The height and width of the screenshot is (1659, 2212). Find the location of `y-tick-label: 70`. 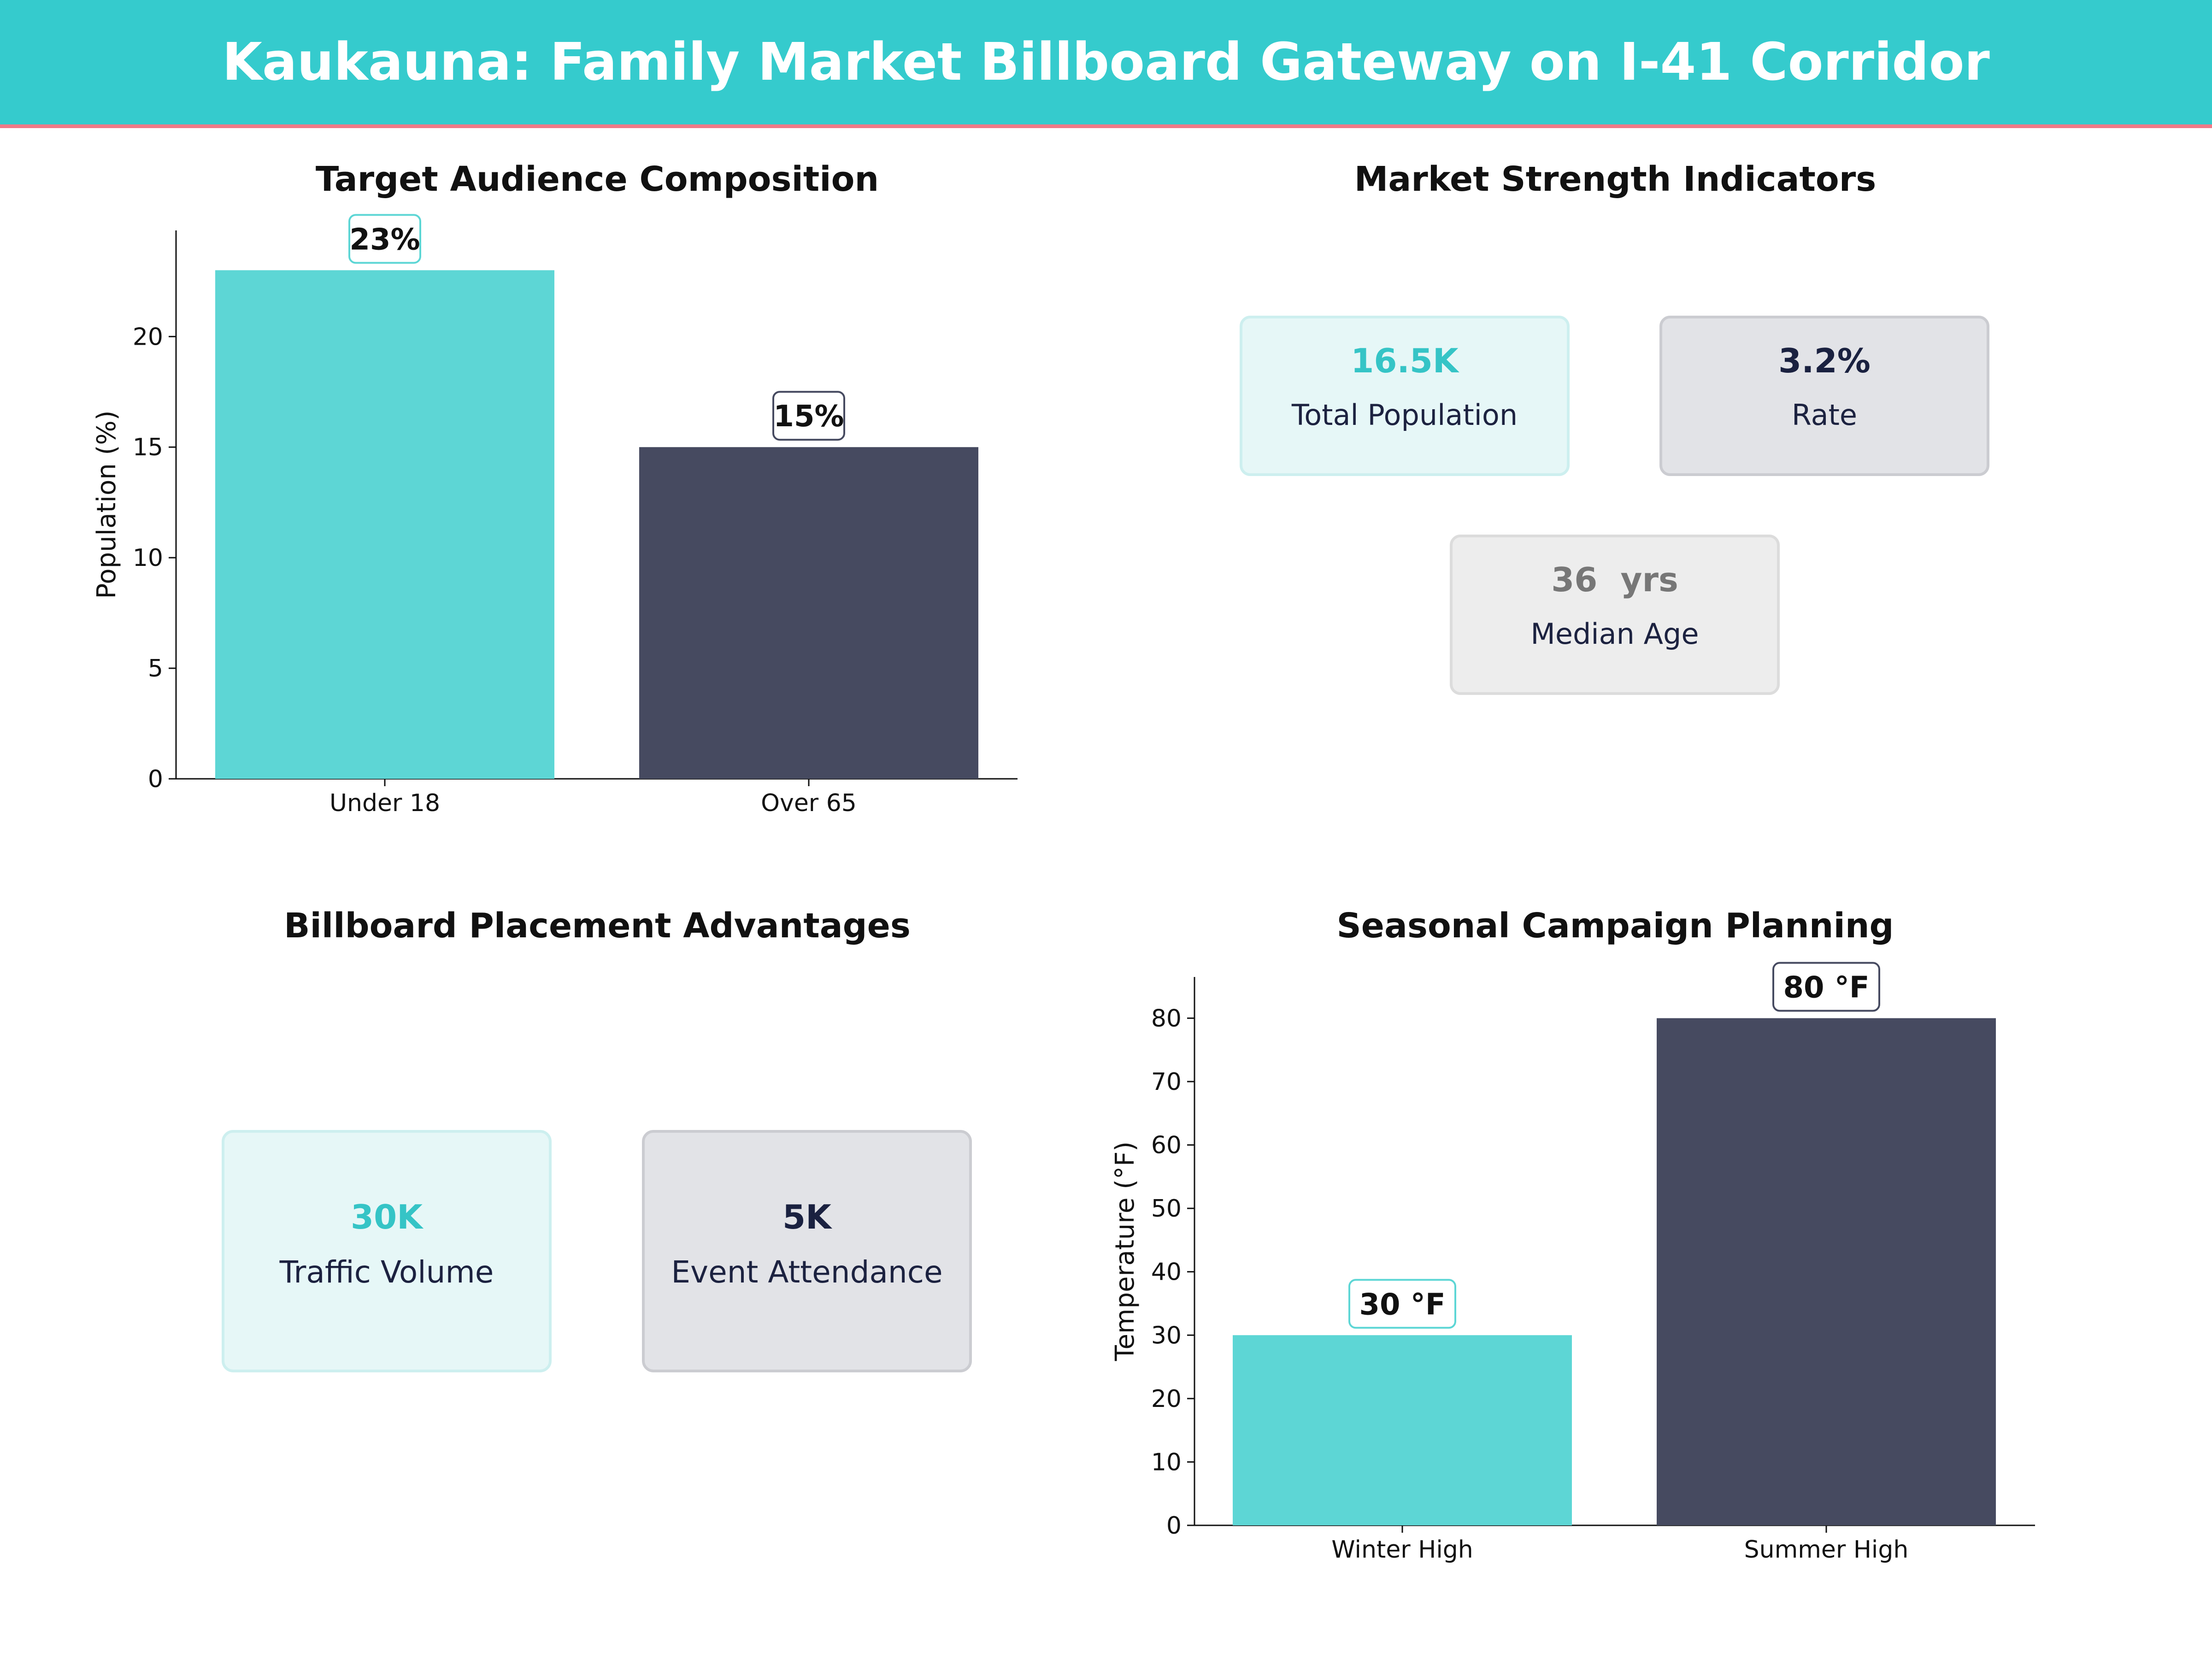

y-tick-label: 70 is located at coordinates (1166, 1082).